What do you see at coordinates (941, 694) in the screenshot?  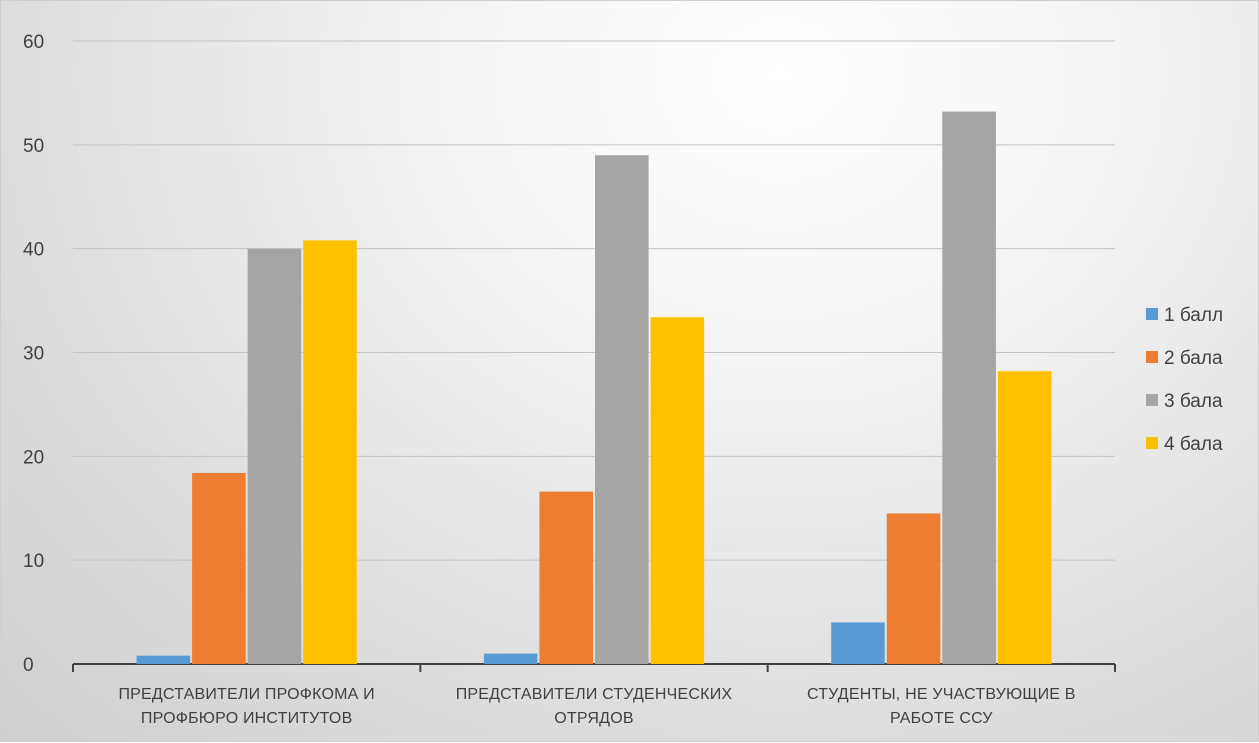 I see `category-label: СТУДЕНТЫ, НЕ УЧАСТВУЮЩИЕ В` at bounding box center [941, 694].